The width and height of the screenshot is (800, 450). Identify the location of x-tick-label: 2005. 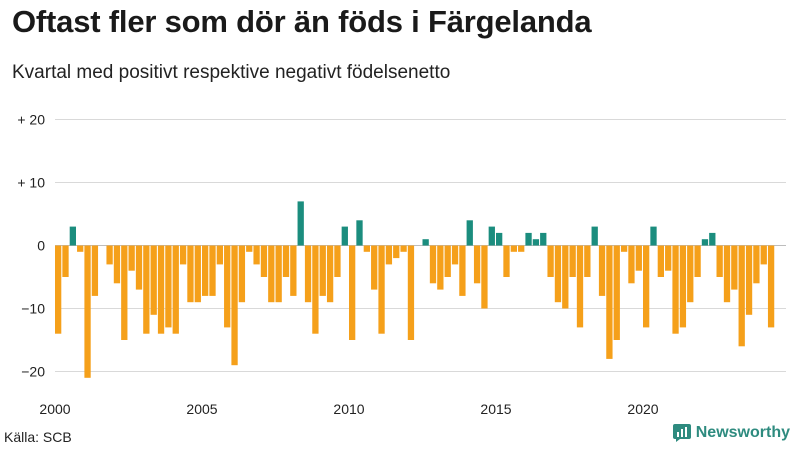
(201, 409).